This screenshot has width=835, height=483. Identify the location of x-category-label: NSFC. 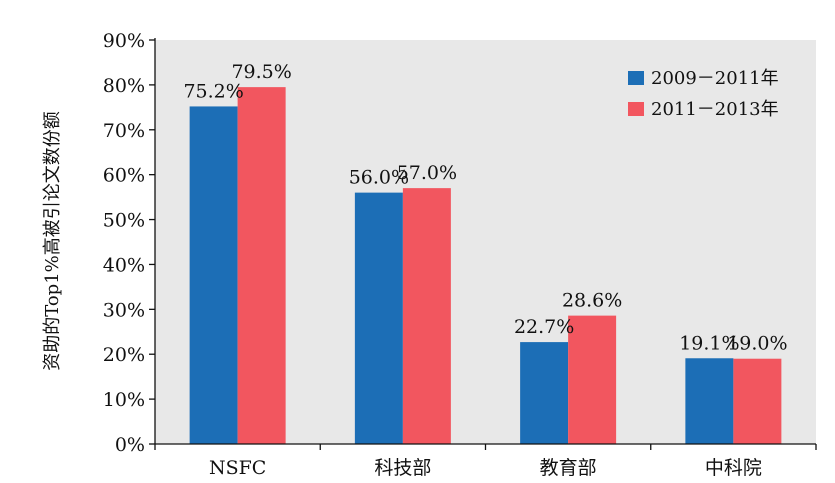
(237, 468).